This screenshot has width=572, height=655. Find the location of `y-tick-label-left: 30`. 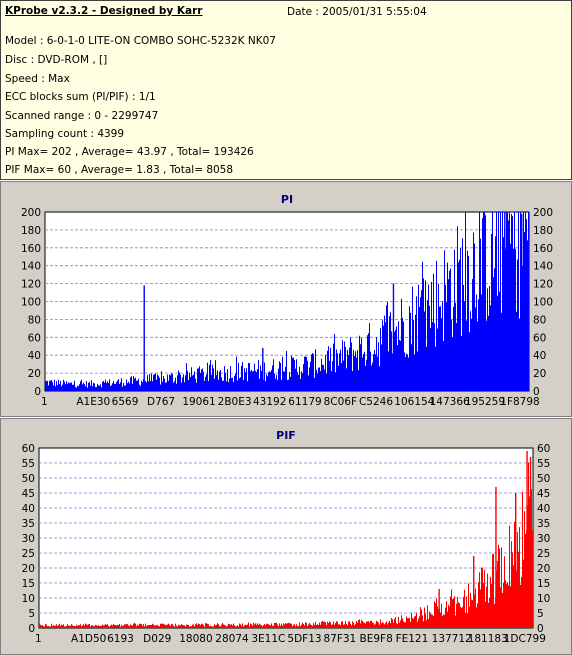

y-tick-label-left: 30 is located at coordinates (28, 539).